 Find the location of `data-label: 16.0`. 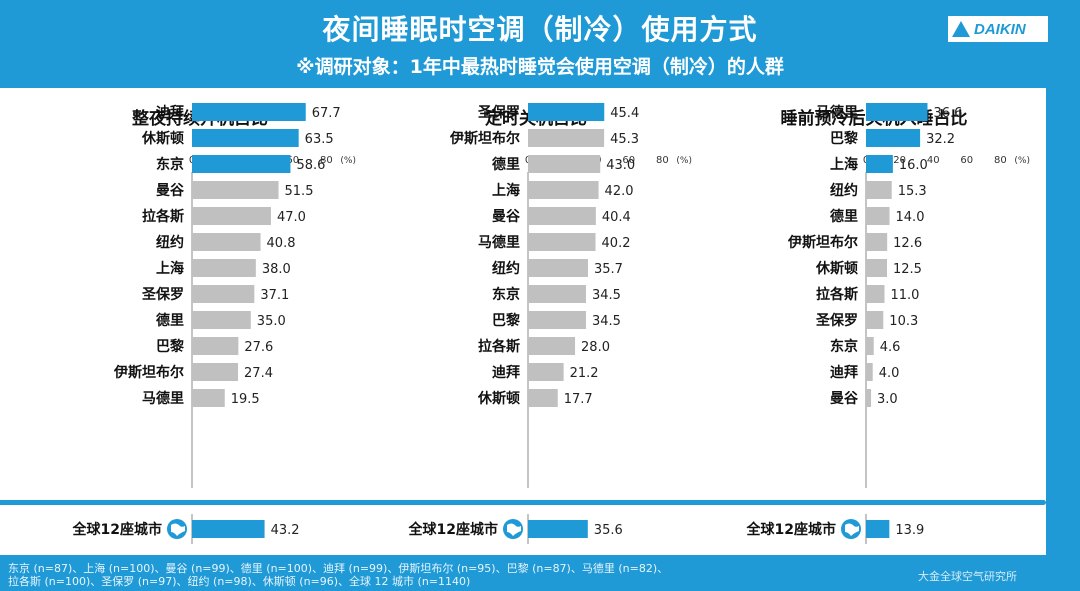

data-label: 16.0 is located at coordinates (913, 165).